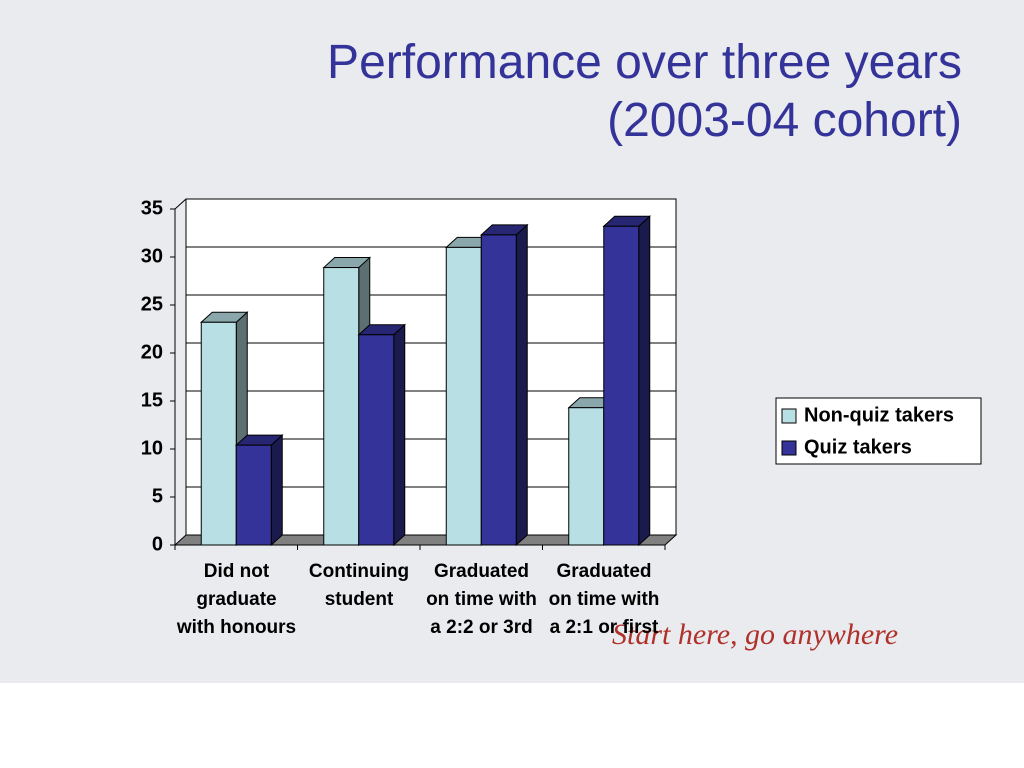 The width and height of the screenshot is (1024, 768). What do you see at coordinates (152, 208) in the screenshot?
I see `y-tick-label: 35` at bounding box center [152, 208].